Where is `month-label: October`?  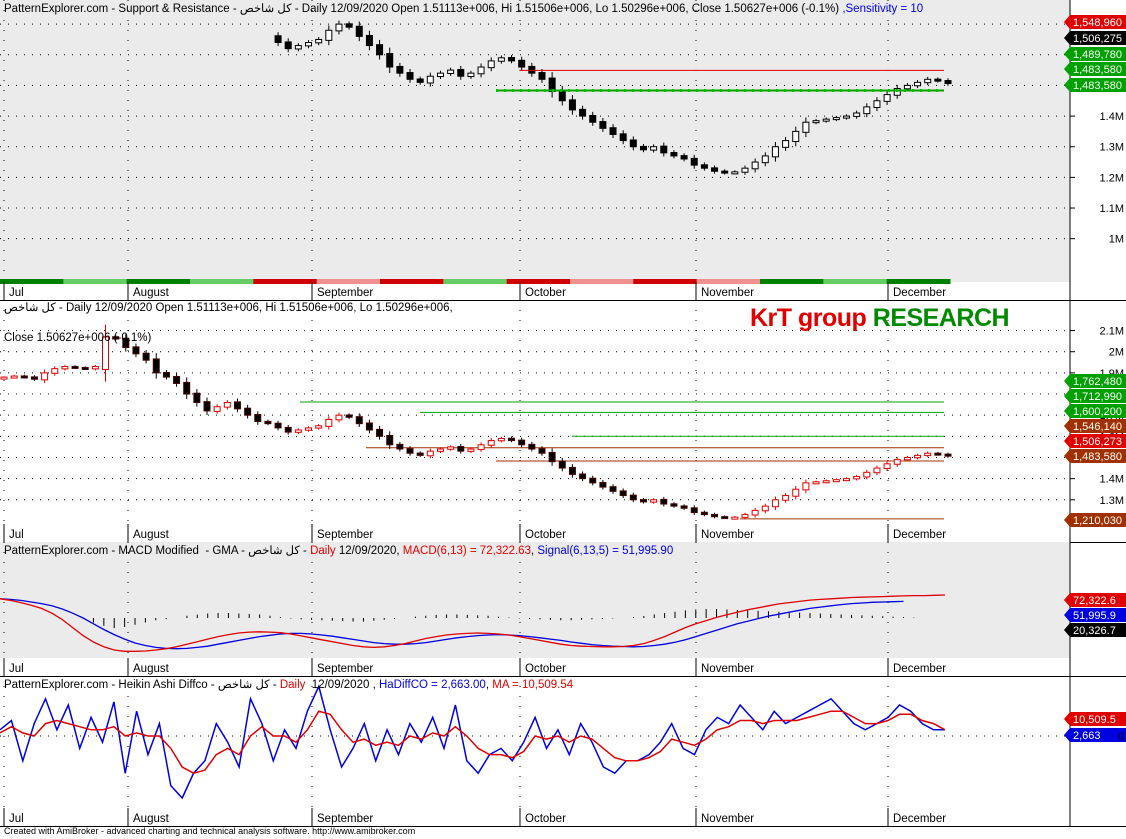 month-label: October is located at coordinates (545, 819).